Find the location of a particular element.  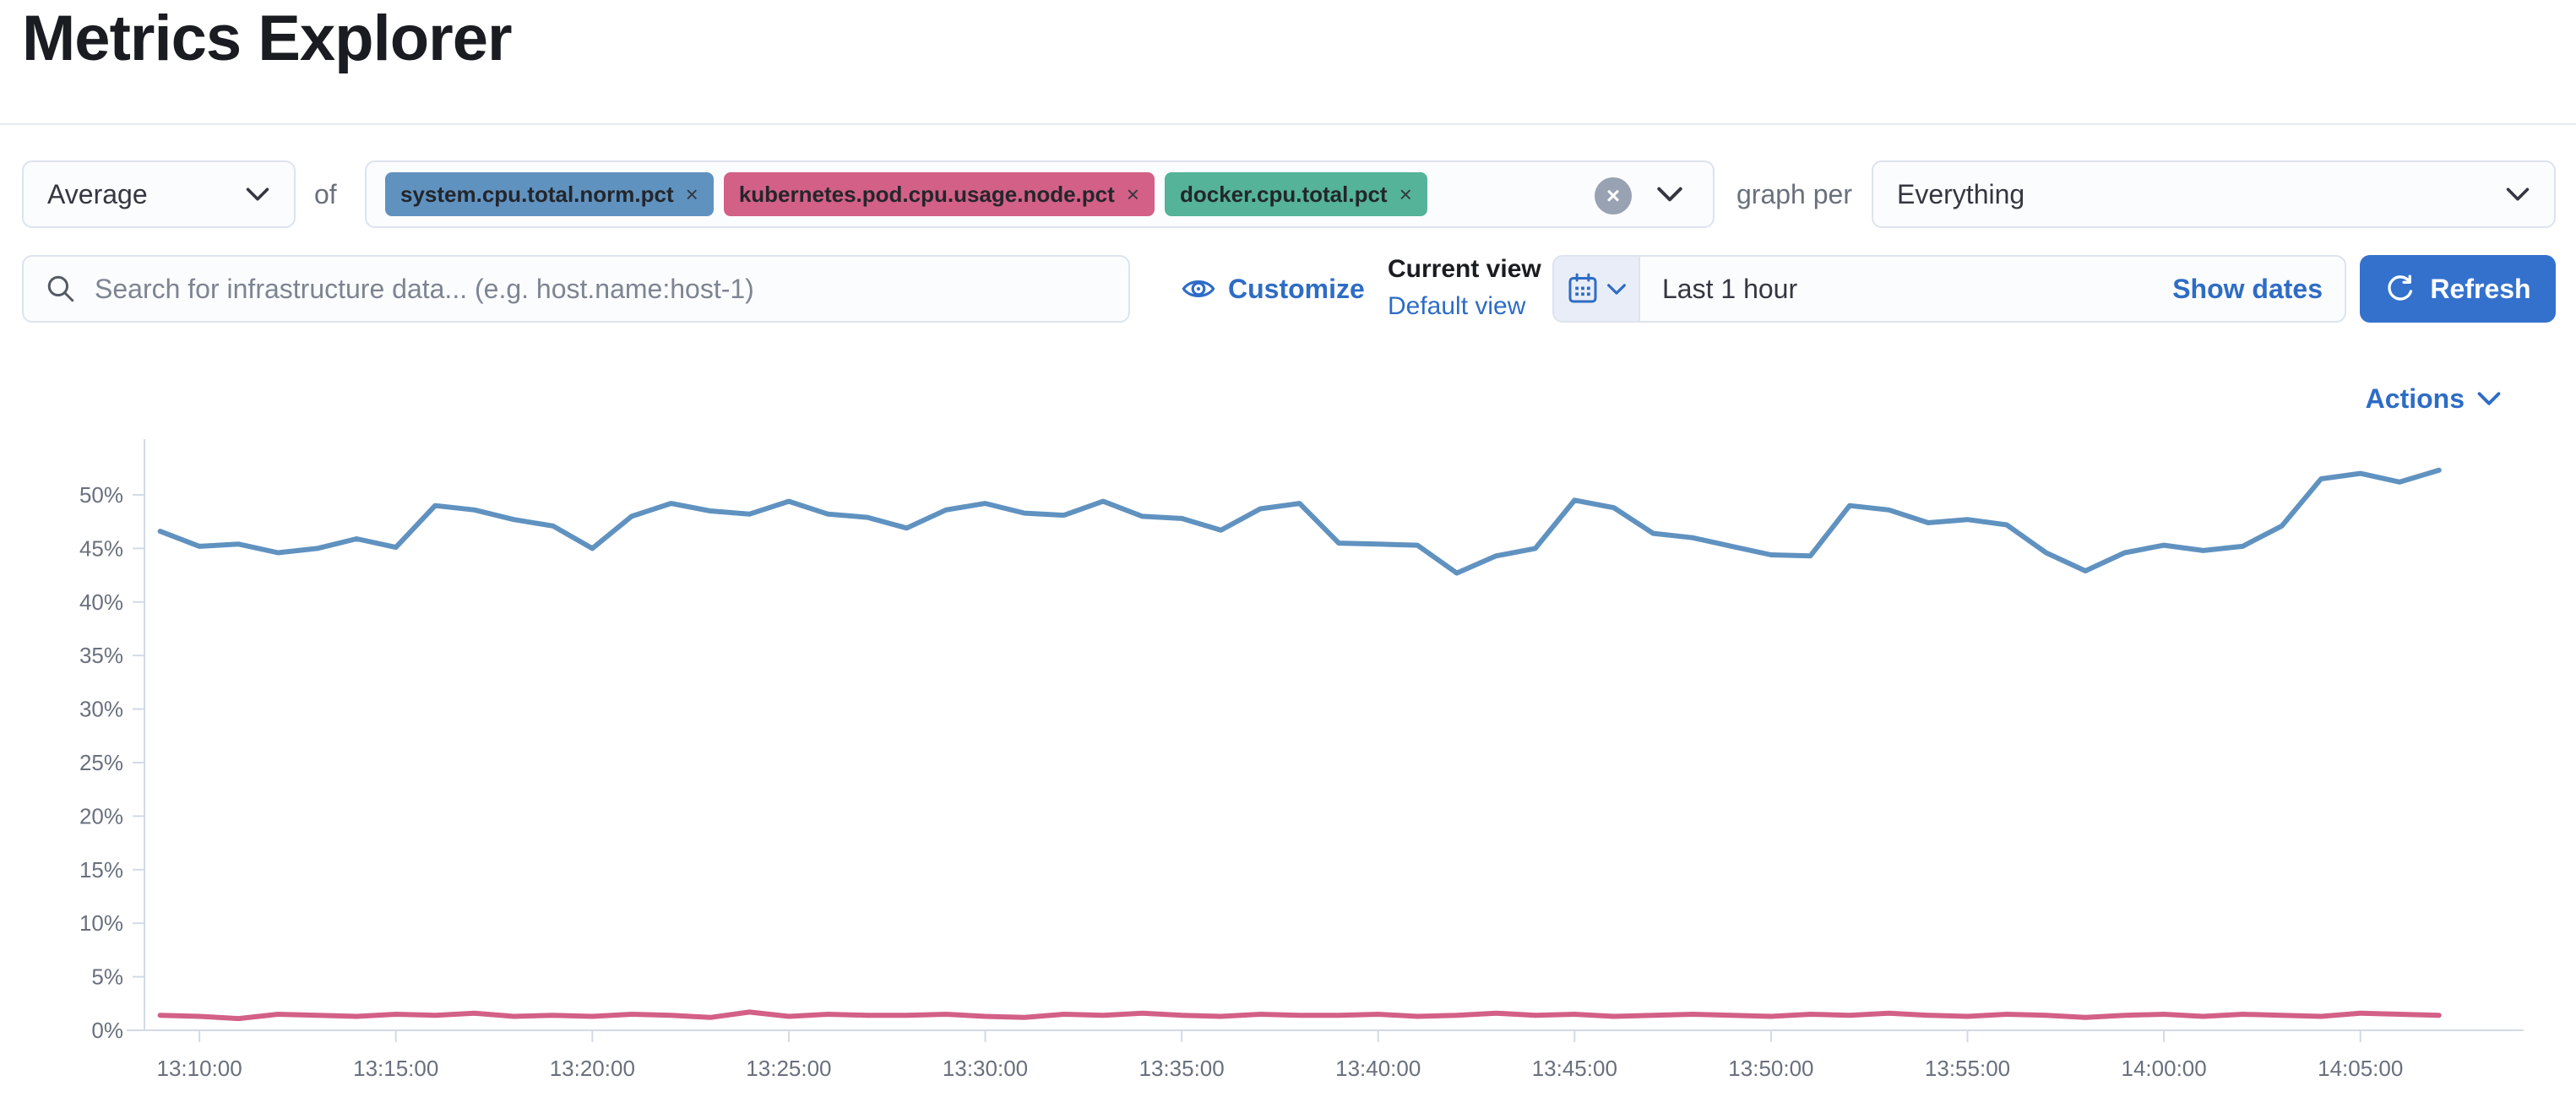

header-divider is located at coordinates (1288, 124).